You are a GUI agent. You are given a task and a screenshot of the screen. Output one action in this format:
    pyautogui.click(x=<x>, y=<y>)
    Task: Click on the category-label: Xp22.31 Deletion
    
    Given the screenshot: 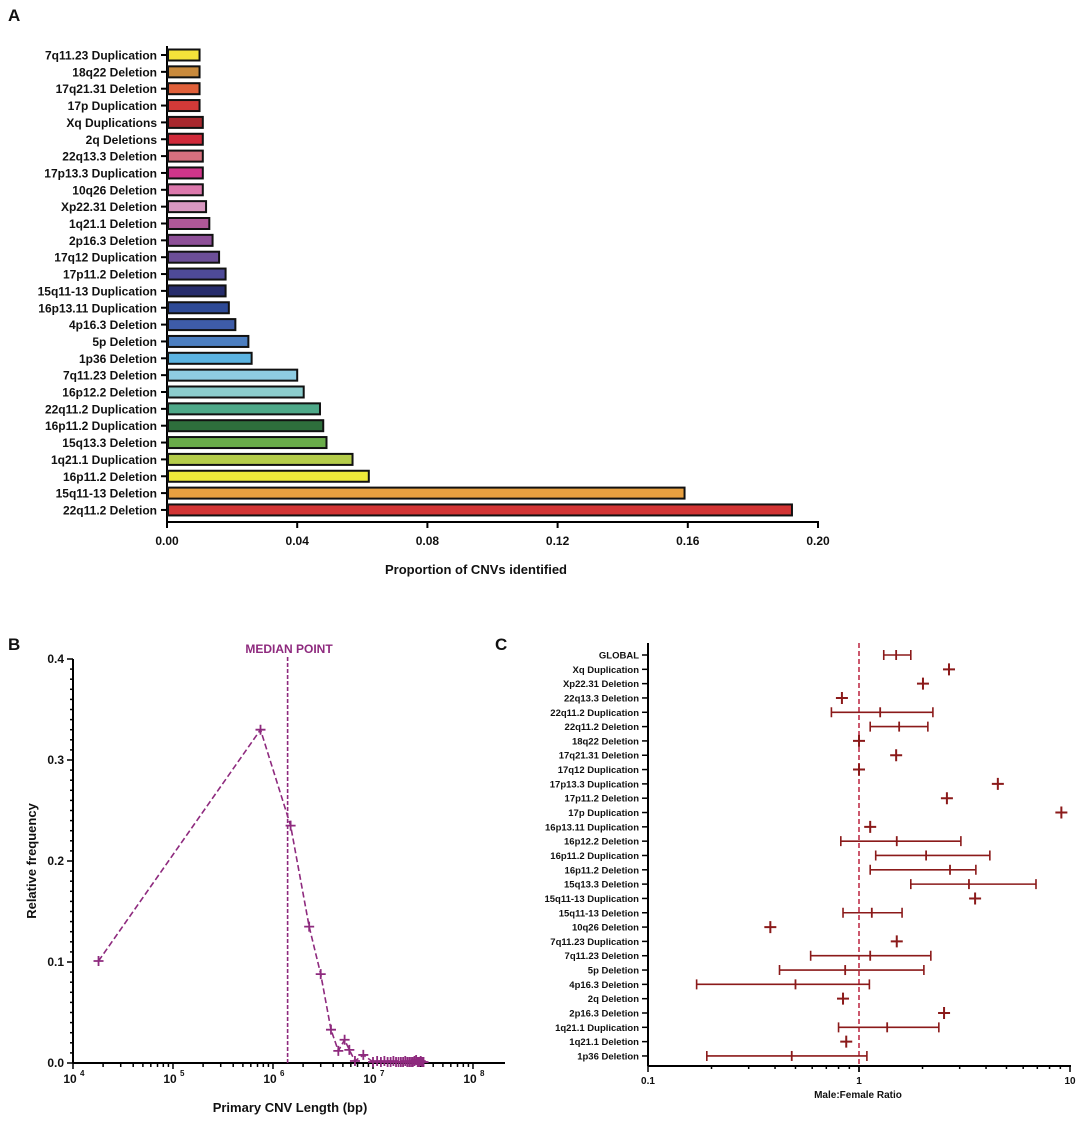 What is the action you would take?
    pyautogui.click(x=601, y=684)
    